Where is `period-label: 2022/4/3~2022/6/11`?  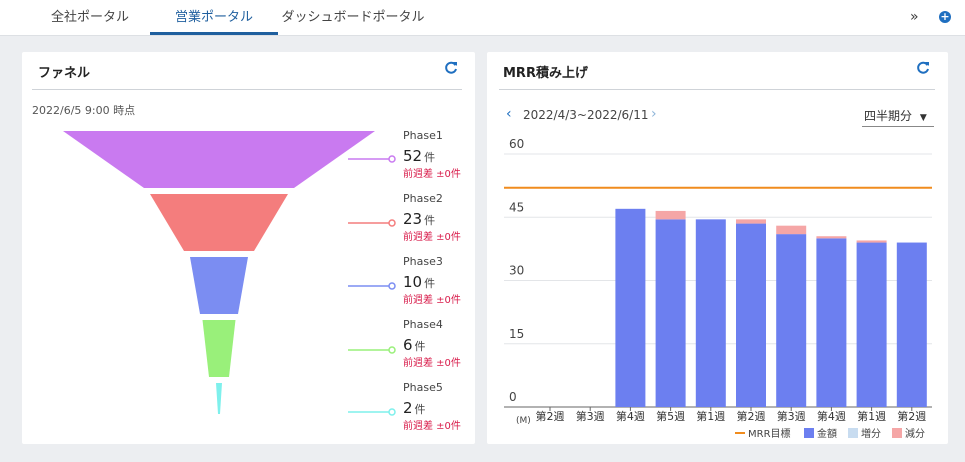
period-label: 2022/4/3~2022/6/11 is located at coordinates (586, 115).